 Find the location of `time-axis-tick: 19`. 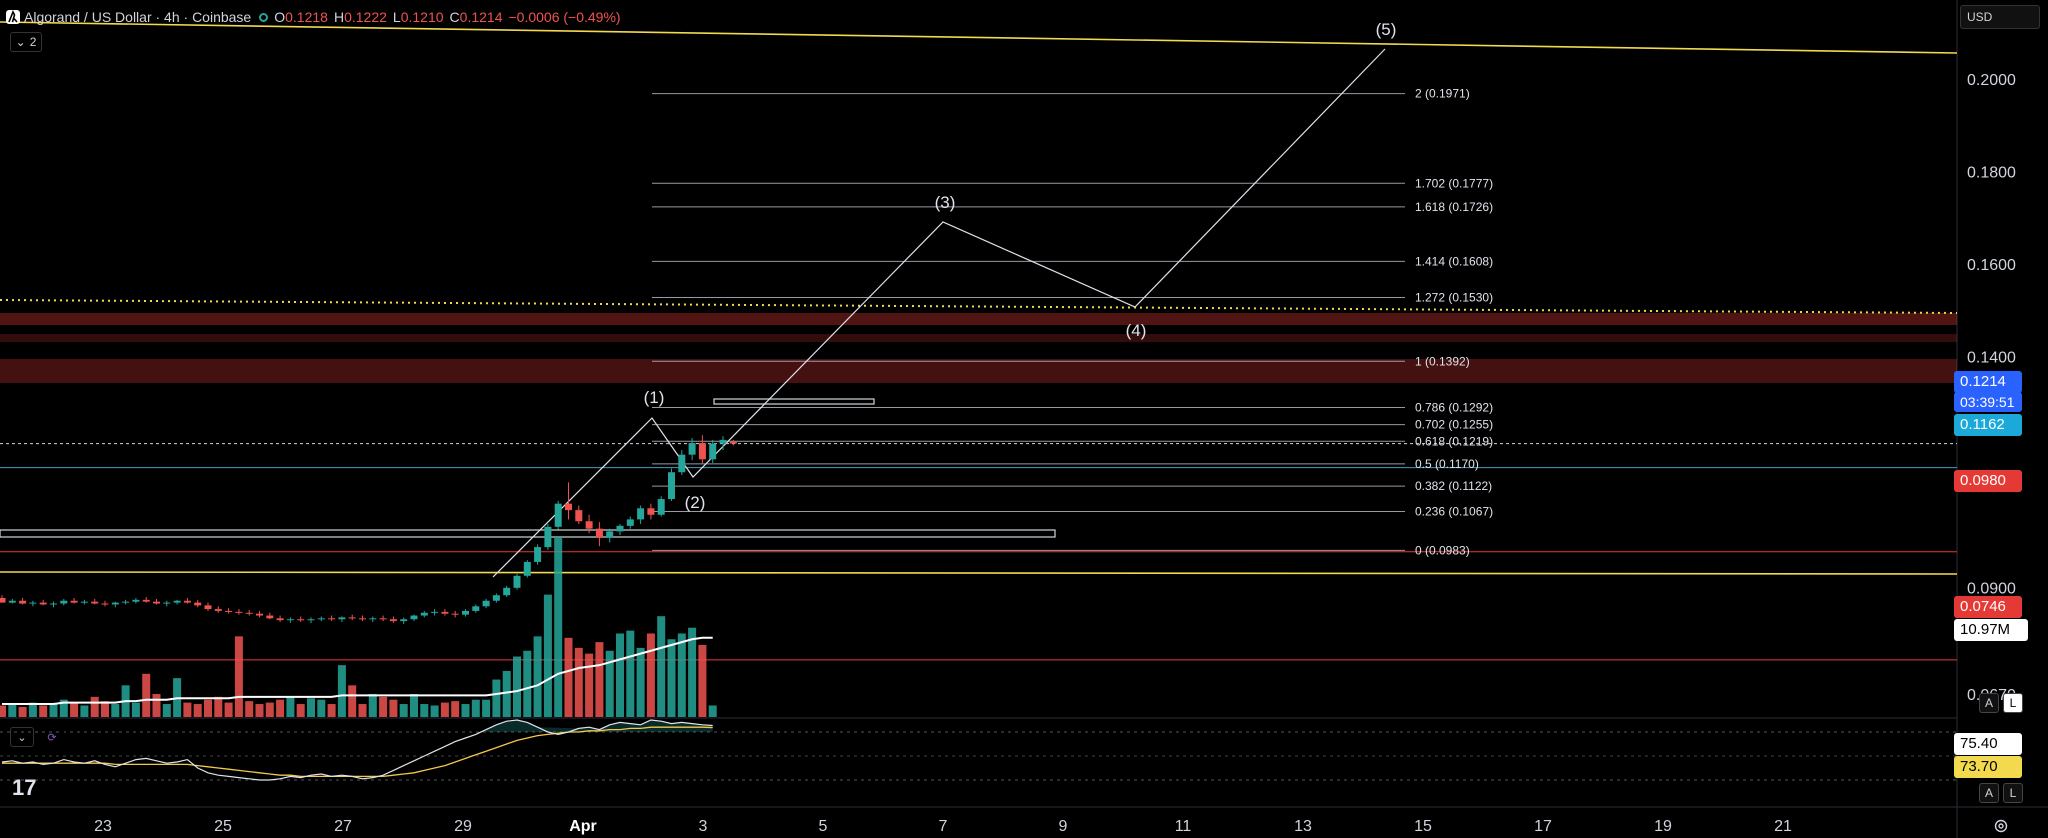

time-axis-tick: 19 is located at coordinates (1663, 826).